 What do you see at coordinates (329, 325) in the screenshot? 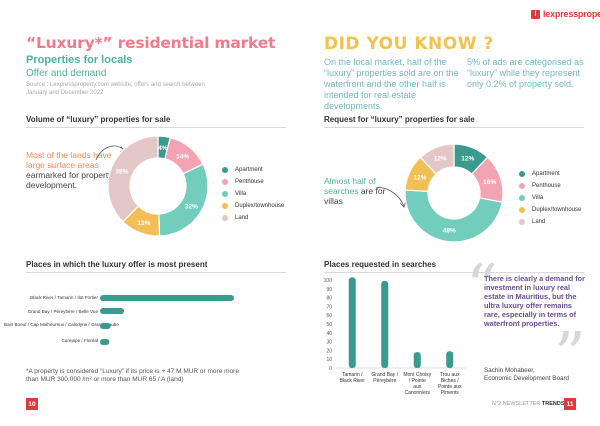
I see `y-tick-label: 50` at bounding box center [329, 325].